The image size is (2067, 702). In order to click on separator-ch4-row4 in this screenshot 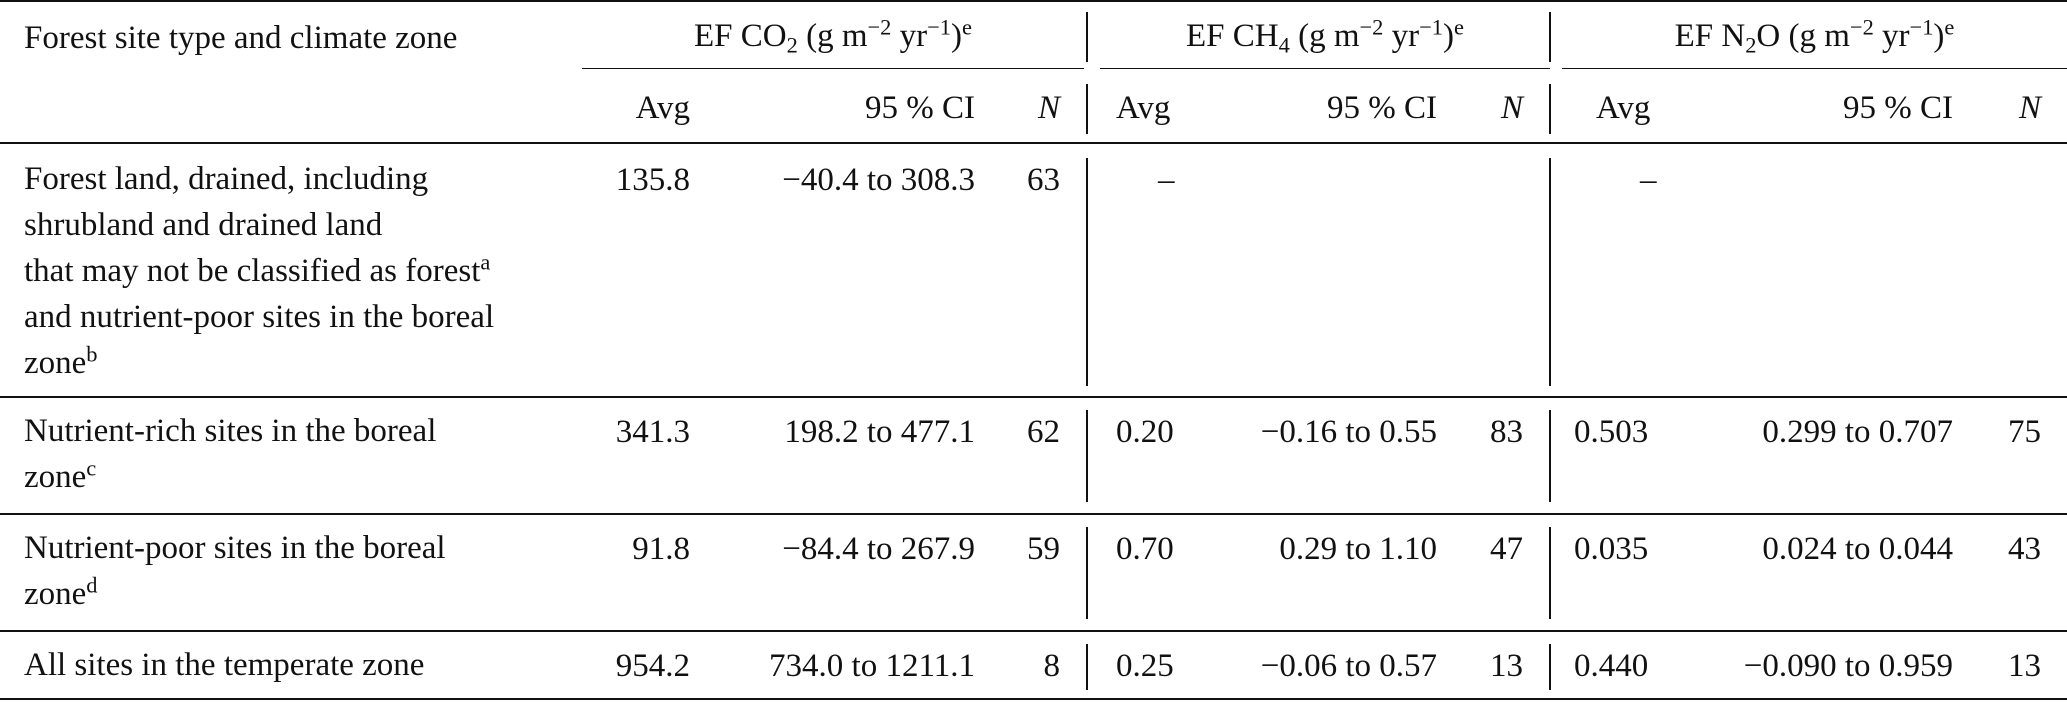, I will do `click(1087, 667)`.